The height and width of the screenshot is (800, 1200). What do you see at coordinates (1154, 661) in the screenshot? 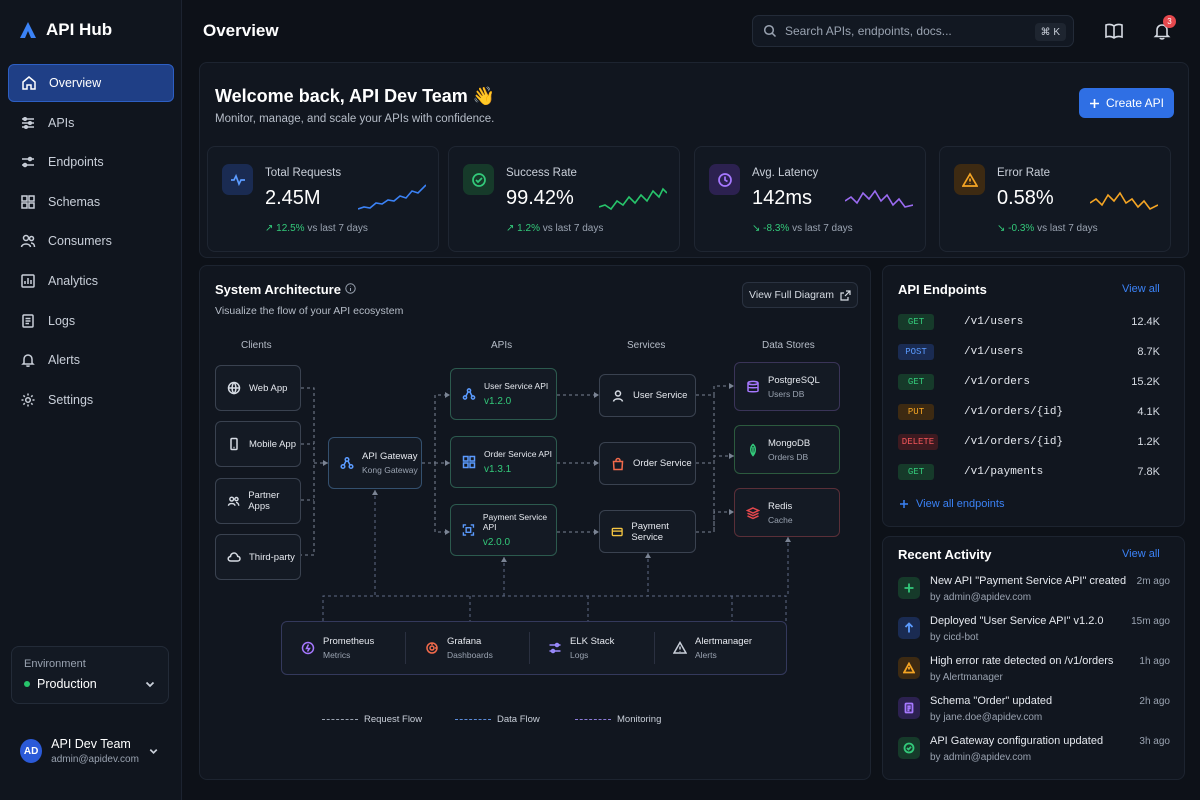
I see `activity-time: 1h ago` at bounding box center [1154, 661].